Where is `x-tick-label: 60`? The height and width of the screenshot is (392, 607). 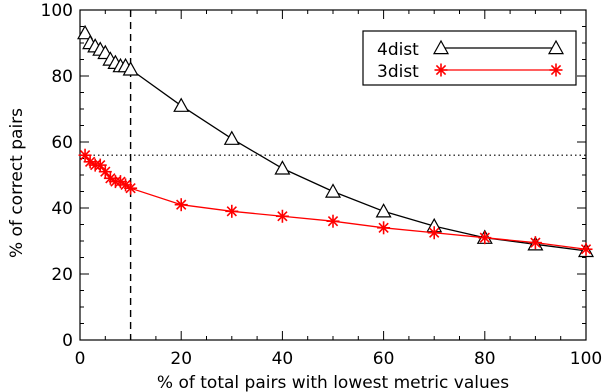 x-tick-label: 60 is located at coordinates (384, 359).